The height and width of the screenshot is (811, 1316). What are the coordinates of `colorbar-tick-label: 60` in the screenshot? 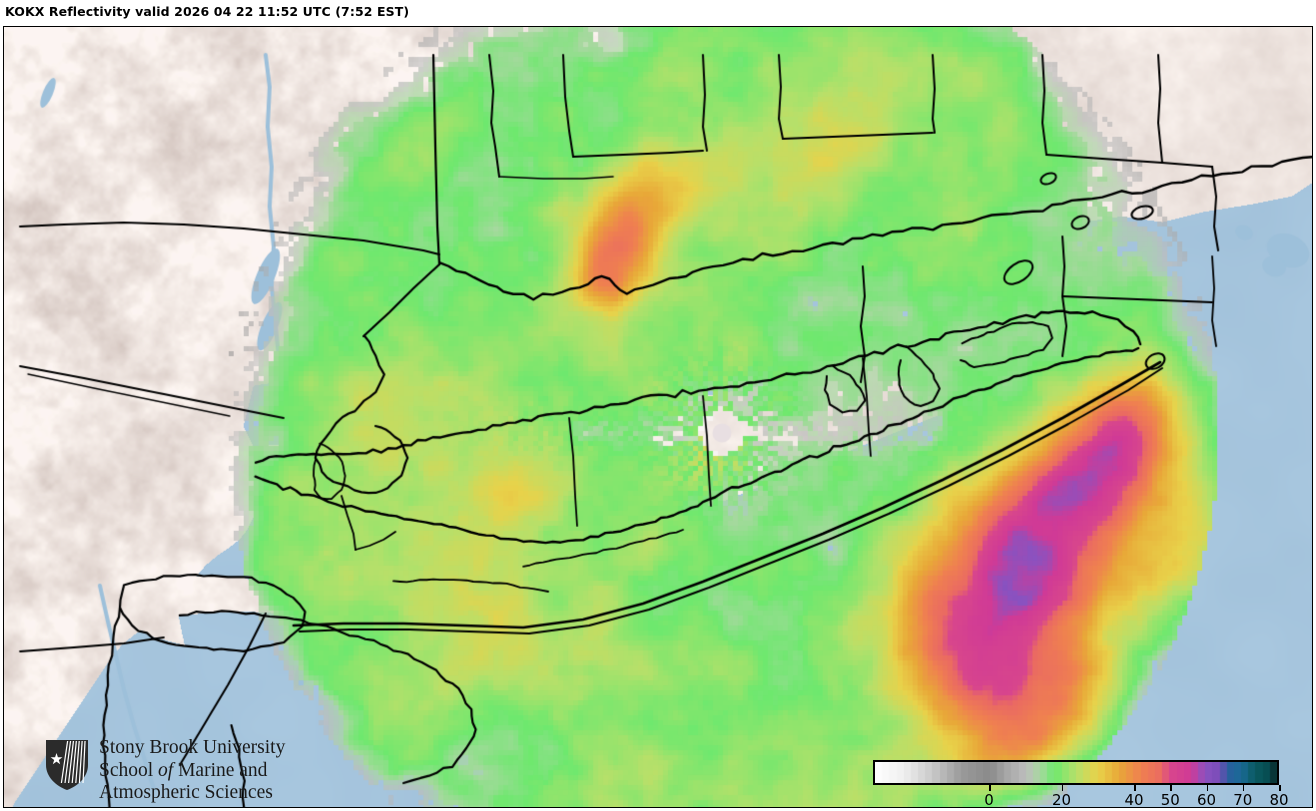 It's located at (1206, 799).